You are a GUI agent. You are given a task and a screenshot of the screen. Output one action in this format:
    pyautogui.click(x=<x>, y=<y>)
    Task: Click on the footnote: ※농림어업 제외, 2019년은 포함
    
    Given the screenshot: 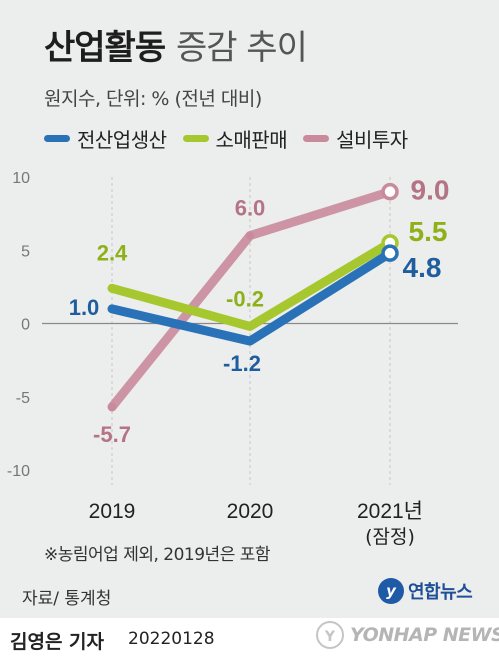 What is the action you would take?
    pyautogui.click(x=157, y=555)
    